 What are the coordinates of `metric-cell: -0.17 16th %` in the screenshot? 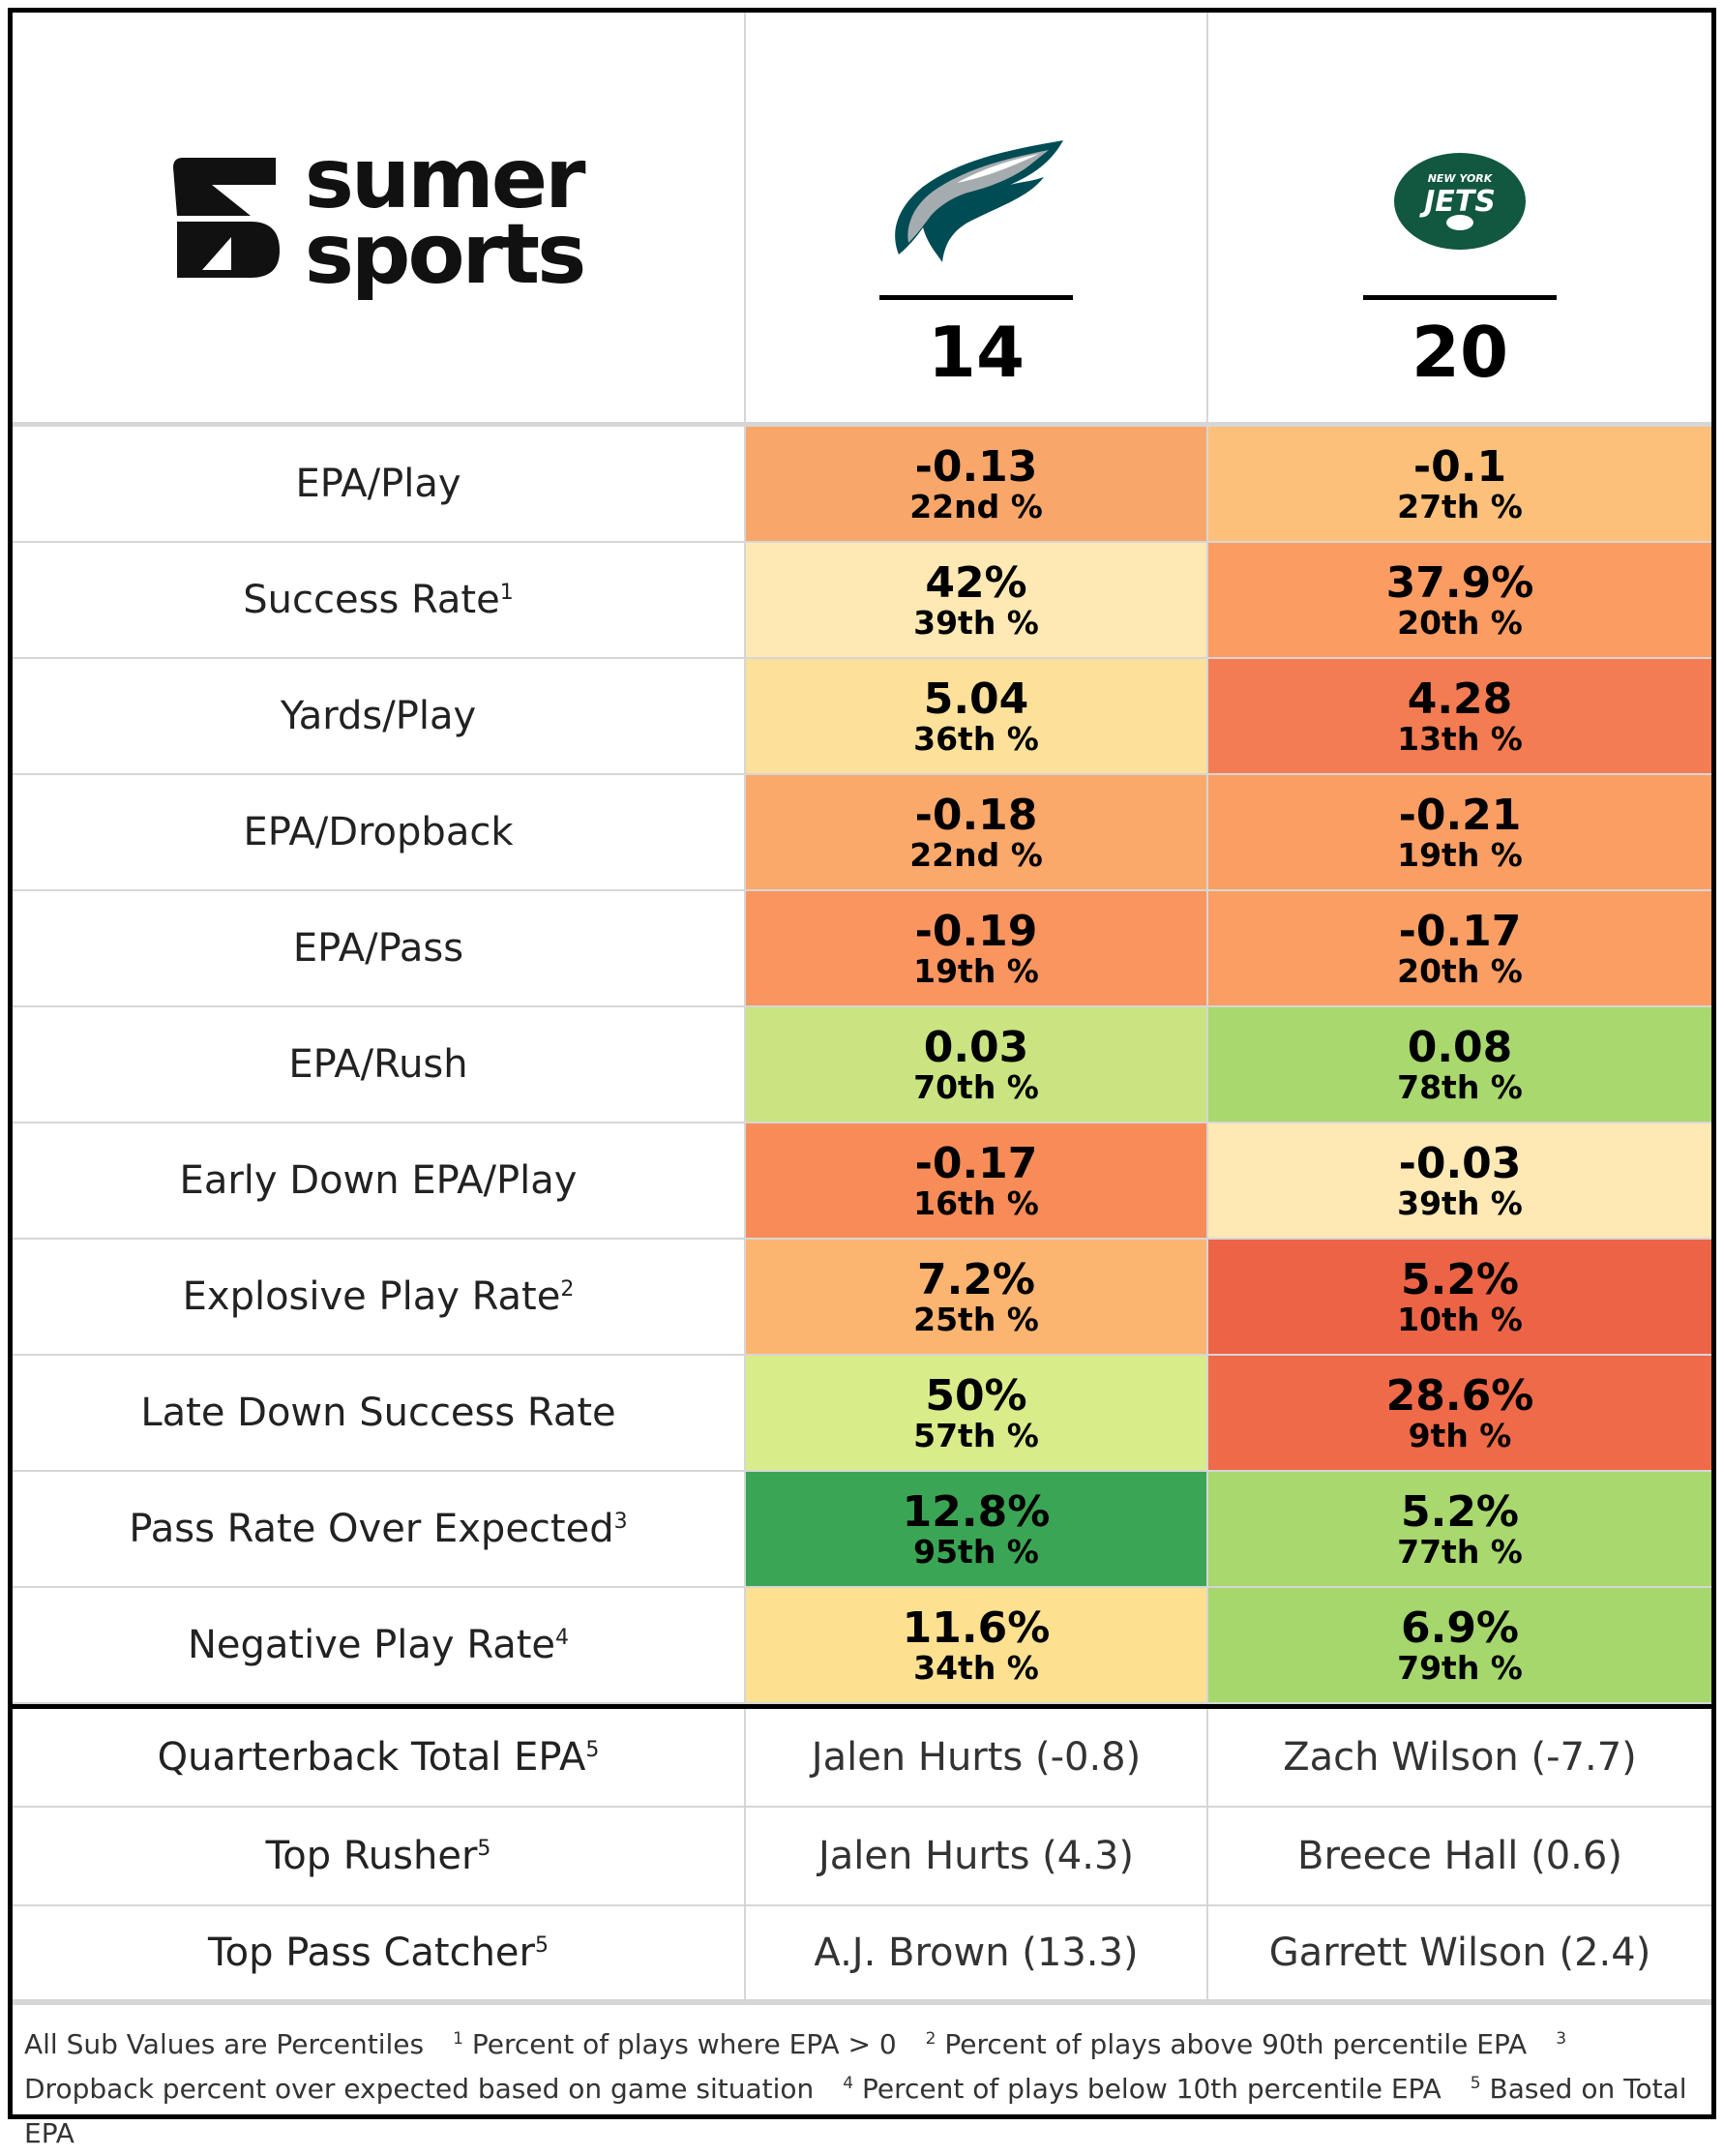 It's located at (975, 1180).